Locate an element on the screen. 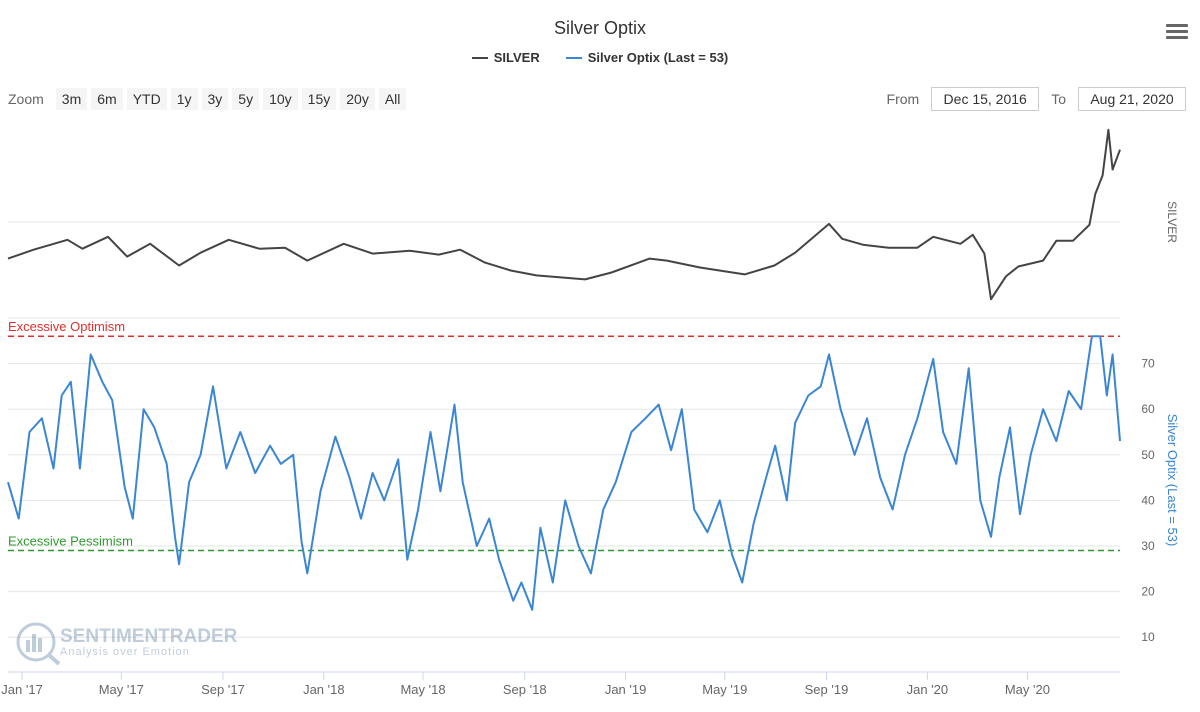 The width and height of the screenshot is (1200, 712). optix-y-tick-label: 50 is located at coordinates (1148, 455).